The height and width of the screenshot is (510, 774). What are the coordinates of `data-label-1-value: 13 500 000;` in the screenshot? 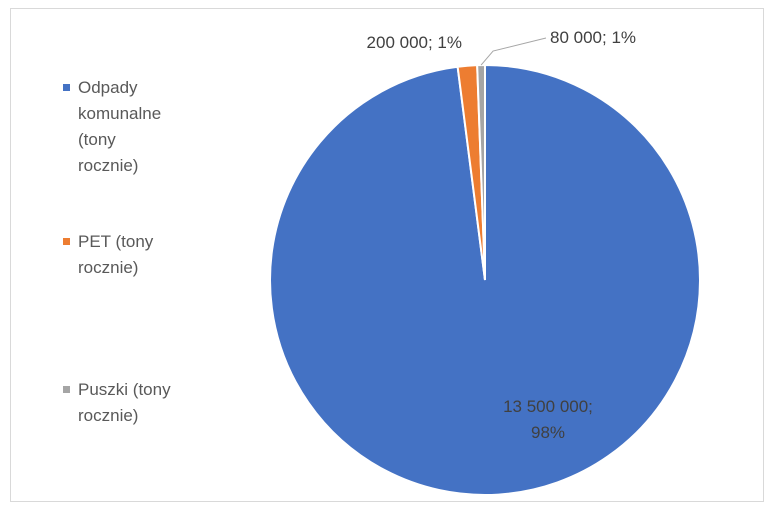 It's located at (548, 406).